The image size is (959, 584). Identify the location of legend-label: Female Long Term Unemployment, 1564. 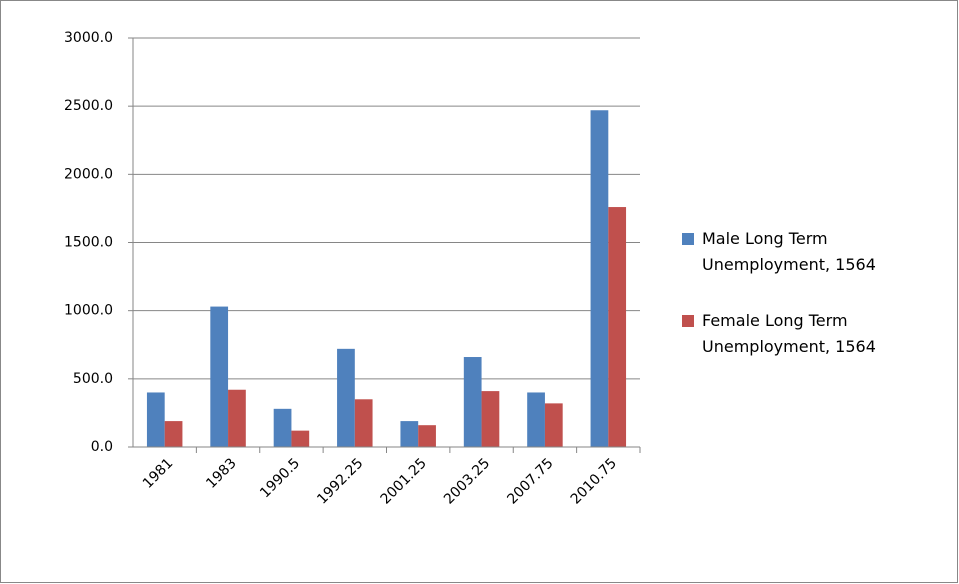
(789, 333).